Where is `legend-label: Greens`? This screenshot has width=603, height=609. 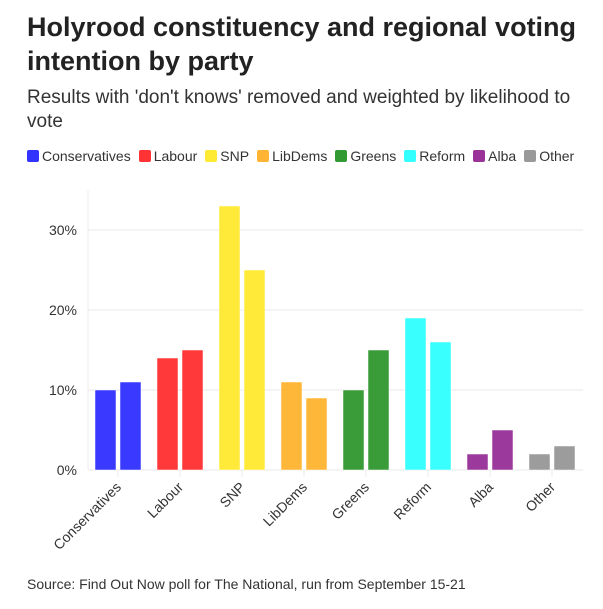 legend-label: Greens is located at coordinates (373, 156).